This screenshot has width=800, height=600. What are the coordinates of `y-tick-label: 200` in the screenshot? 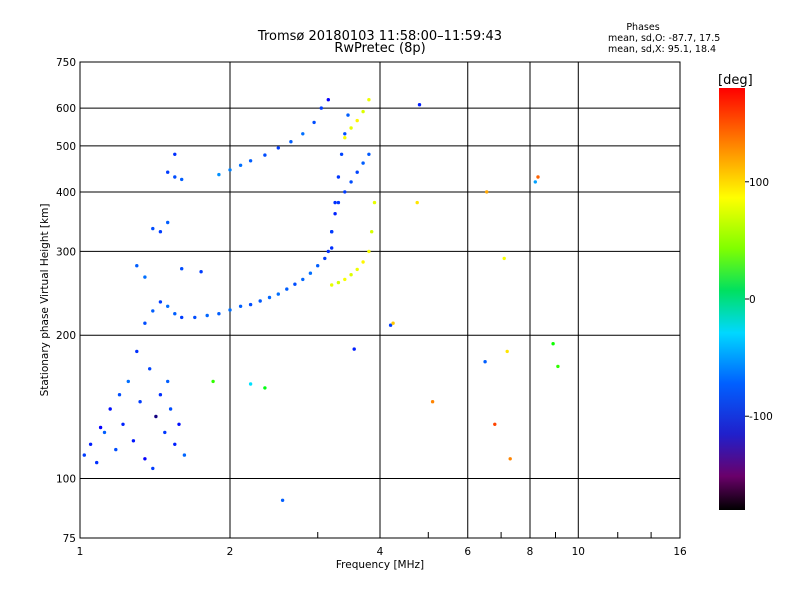 It's located at (66, 336).